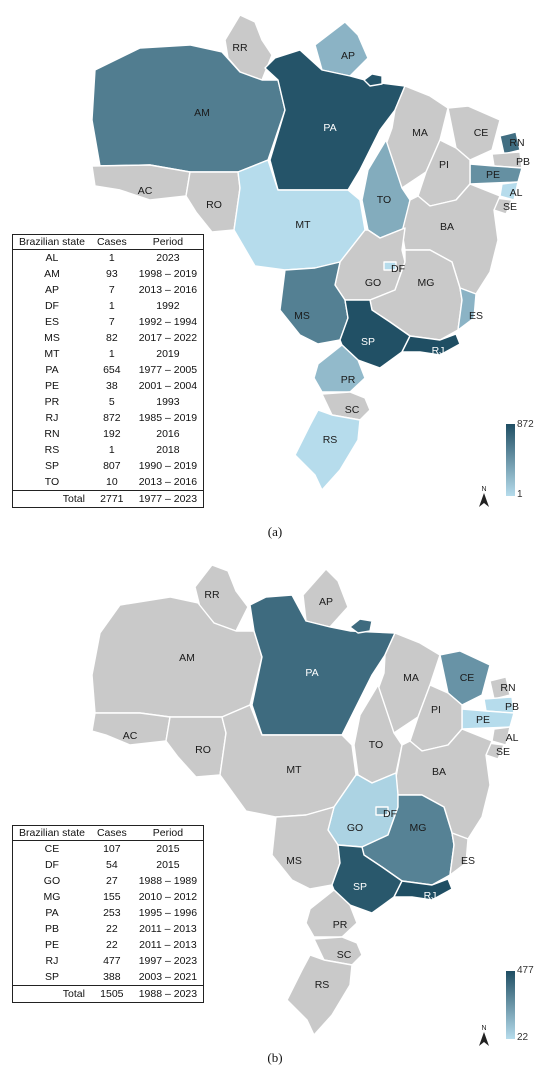  I want to click on cell-period: 2001 – 2004, so click(168, 386).